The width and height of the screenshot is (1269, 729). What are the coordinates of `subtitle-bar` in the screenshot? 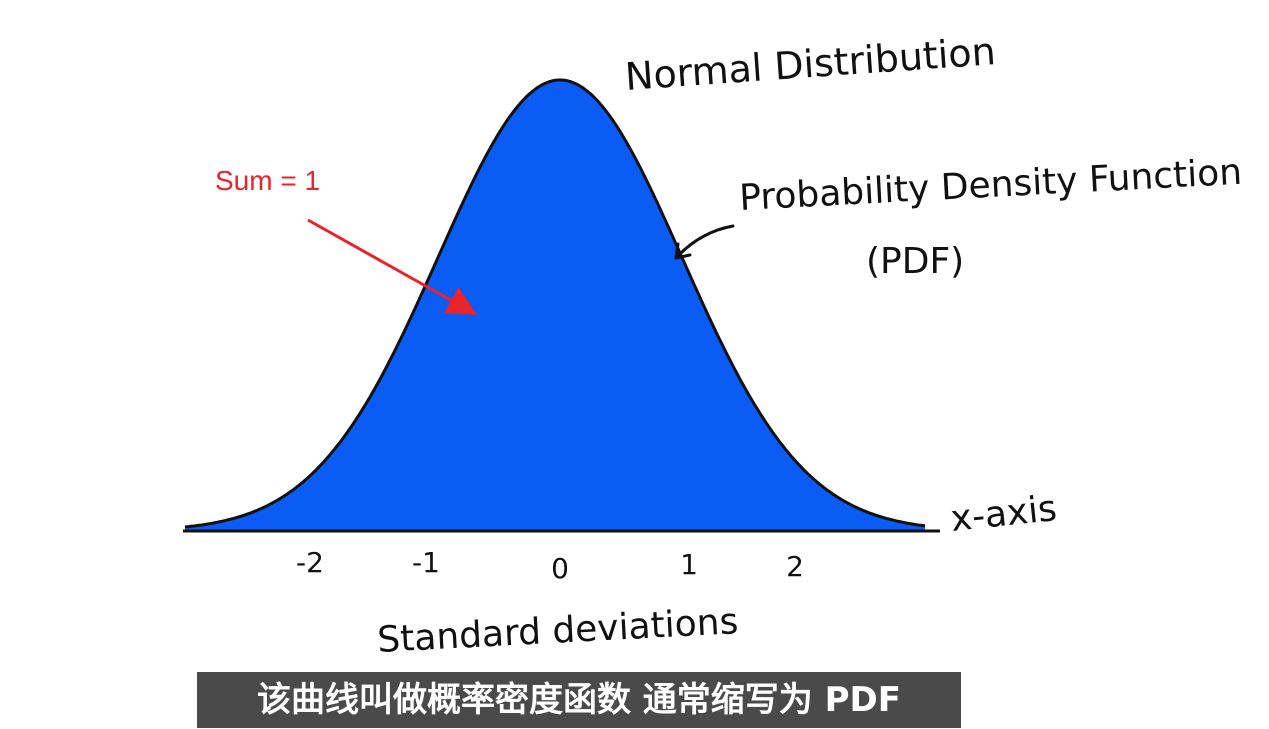 It's located at (579, 700).